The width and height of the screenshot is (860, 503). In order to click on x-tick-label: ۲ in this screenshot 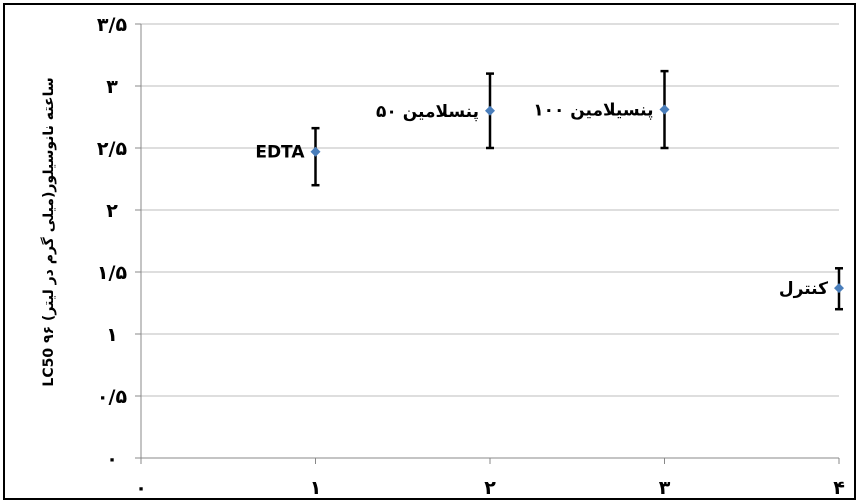, I will do `click(490, 488)`.